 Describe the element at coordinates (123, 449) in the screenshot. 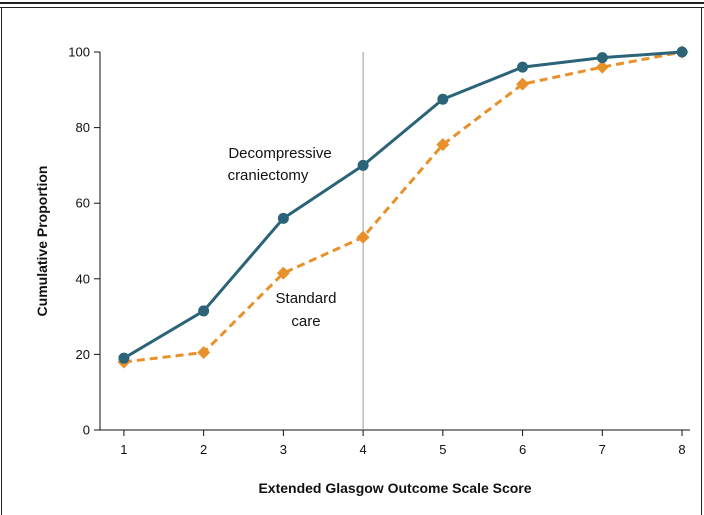

I see `x-tick-label: 1` at that location.